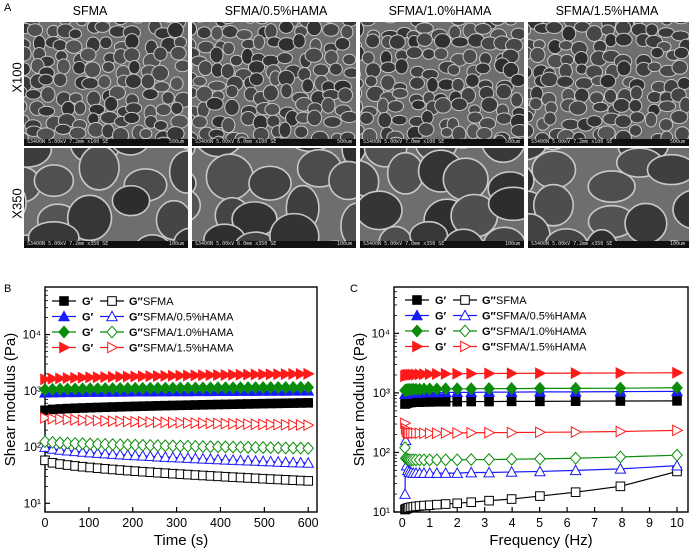  I want to click on sem-image-x350-2: S3400N 5.00kV 6.0mm x350 SE 100um, so click(274, 198).